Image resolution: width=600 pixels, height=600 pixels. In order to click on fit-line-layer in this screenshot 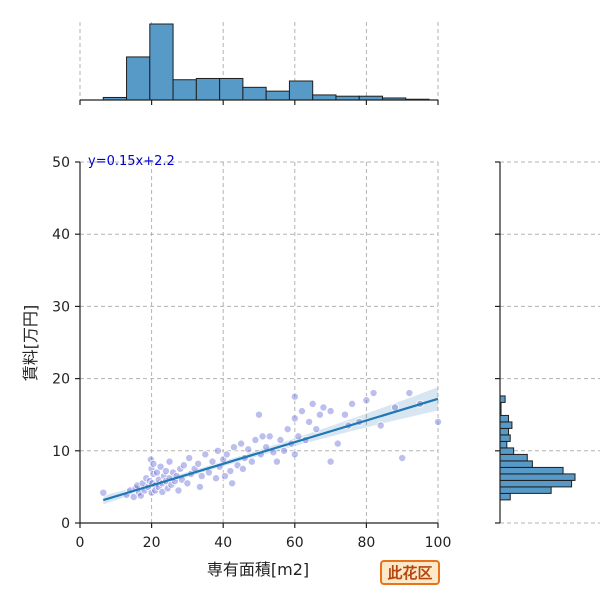, I will do `click(270, 449)`.